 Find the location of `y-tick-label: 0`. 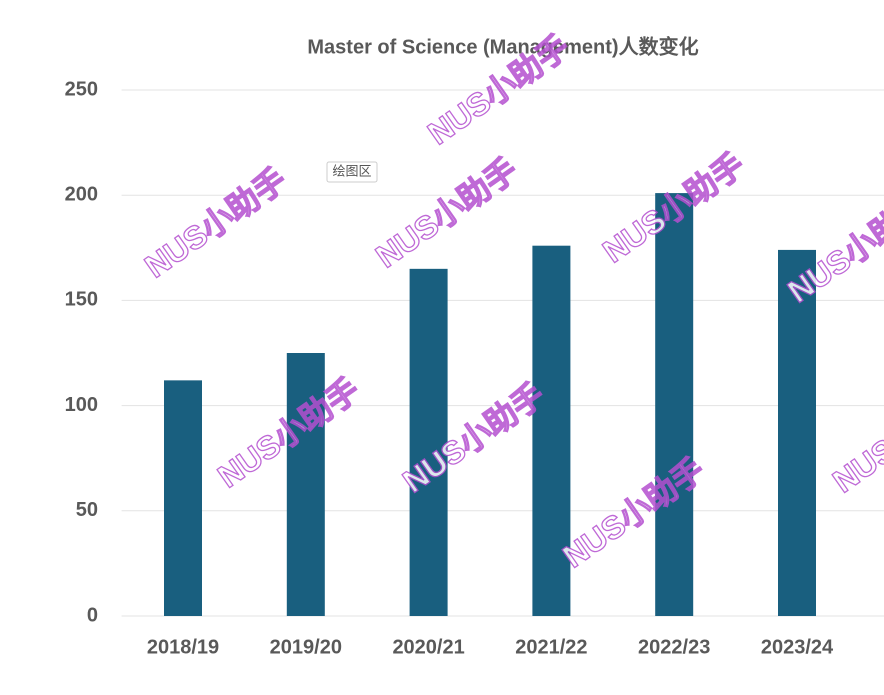

y-tick-label: 0 is located at coordinates (92, 615).